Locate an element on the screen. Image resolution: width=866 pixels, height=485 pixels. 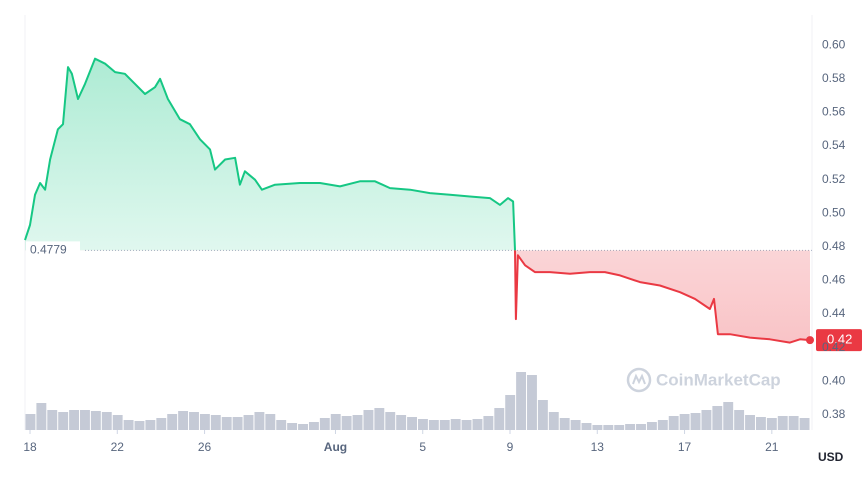
watermark-text: CoinMarketCap is located at coordinates (718, 379).